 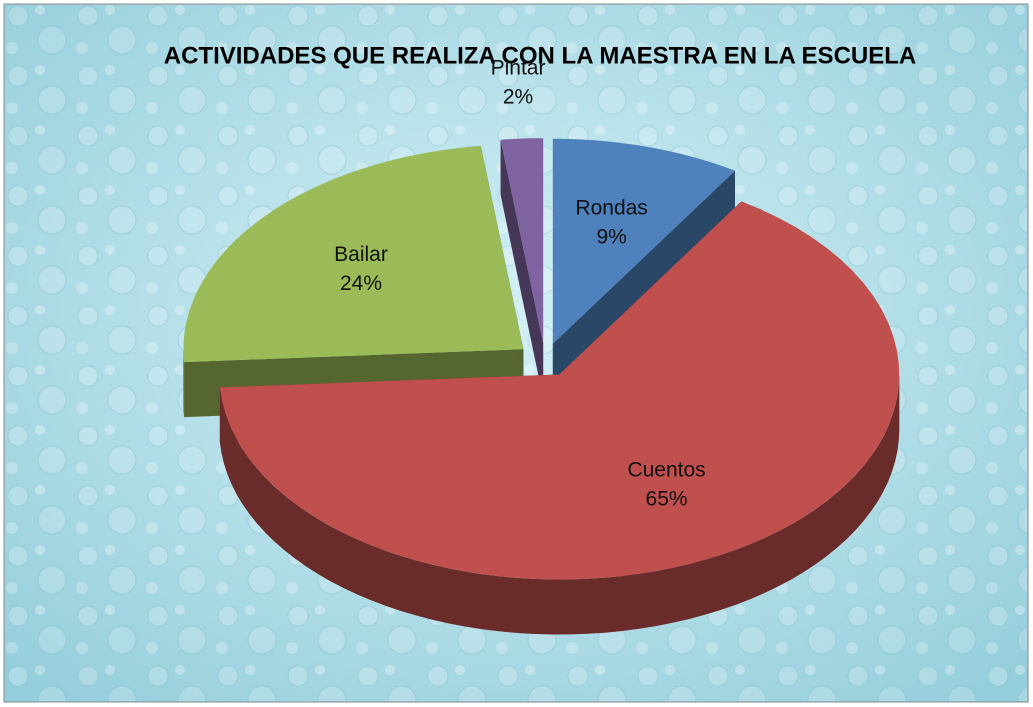 I want to click on data-label-name: Rondas, so click(x=611, y=207).